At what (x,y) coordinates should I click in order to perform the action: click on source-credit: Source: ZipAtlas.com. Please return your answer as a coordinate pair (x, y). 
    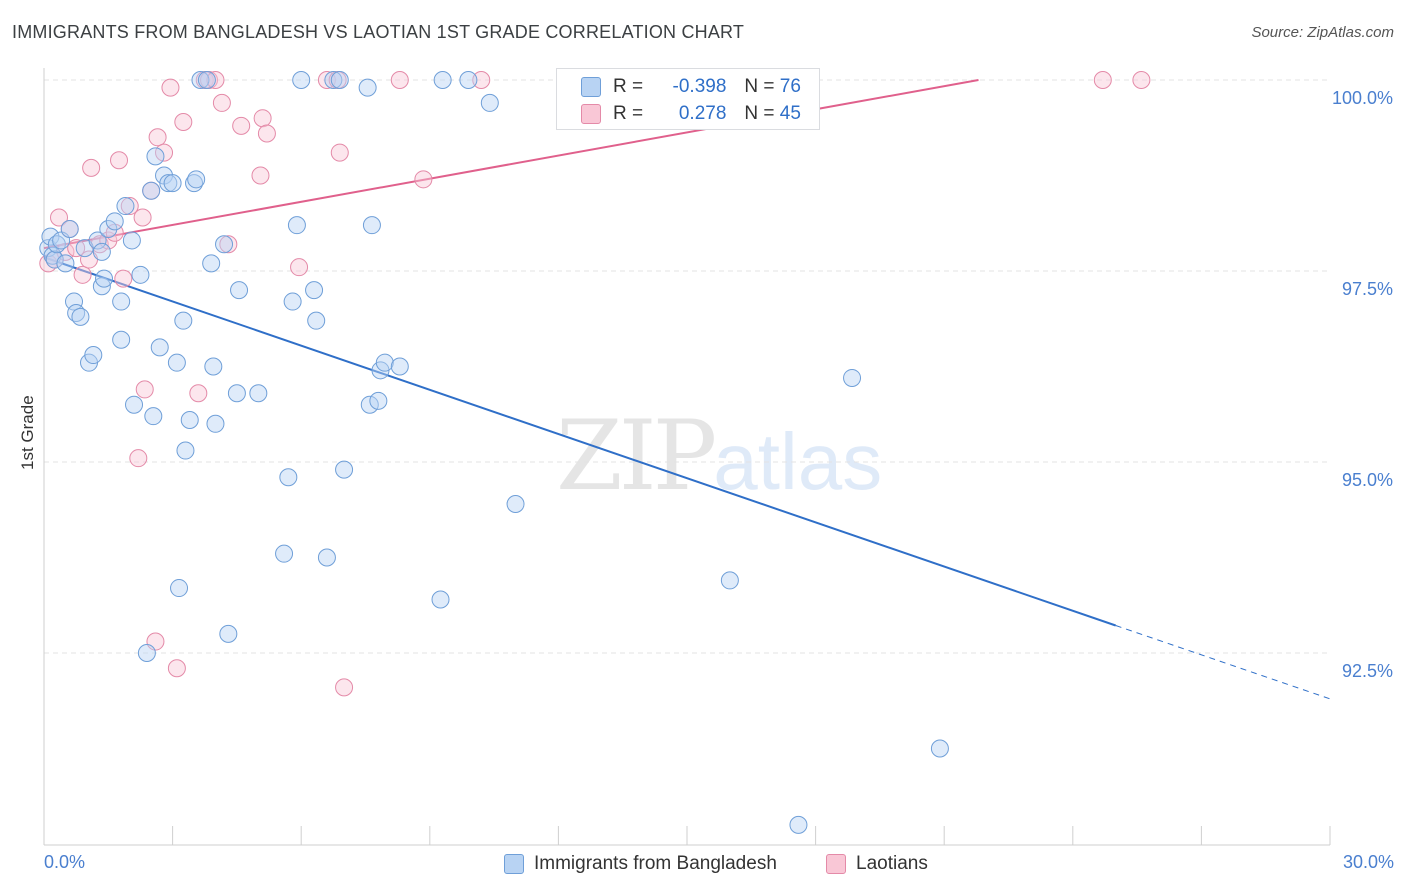
    Looking at the image, I should click on (1322, 32).